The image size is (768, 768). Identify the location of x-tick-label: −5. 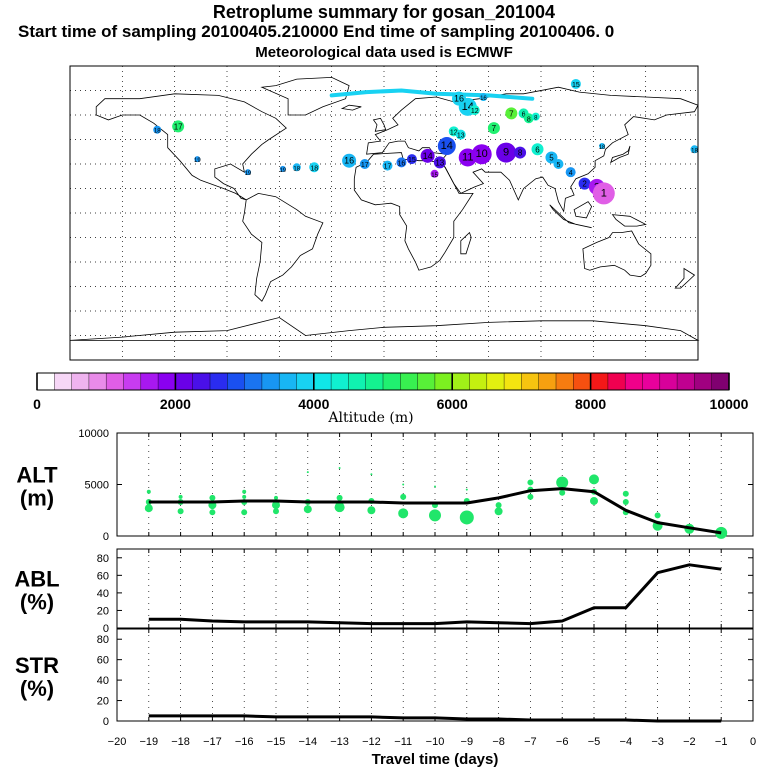
(594, 742).